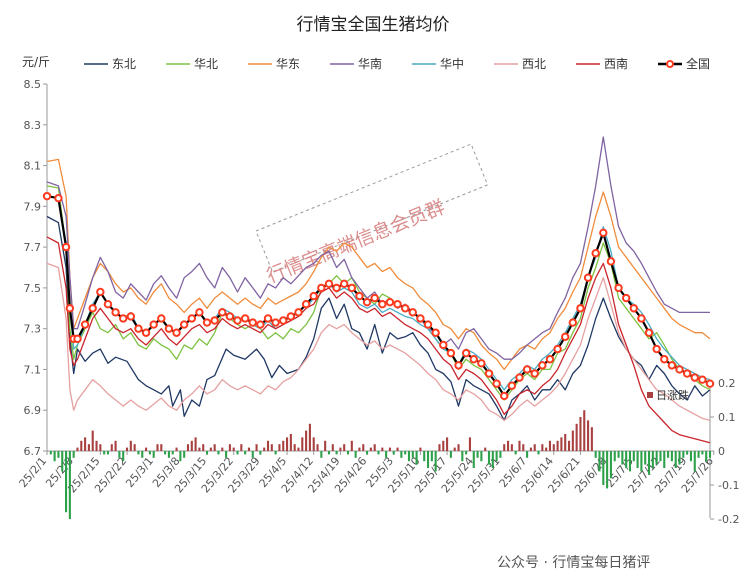  I want to click on y-tick-label: 7.1, so click(33, 369).